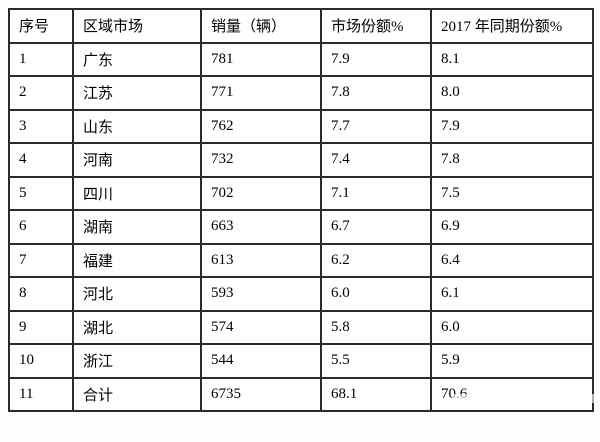 The image size is (600, 442). I want to click on cell-serial: 5, so click(41, 193).